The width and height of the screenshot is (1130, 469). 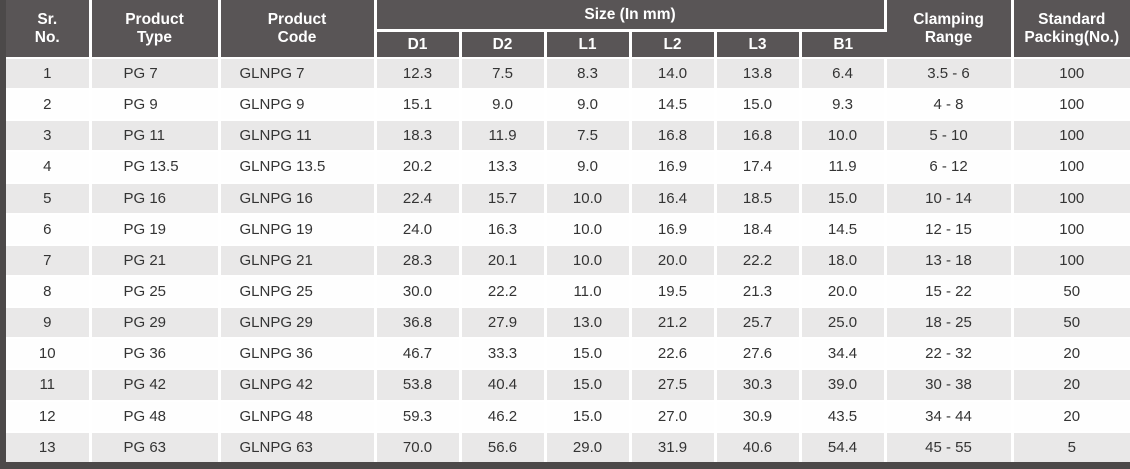 What do you see at coordinates (673, 197) in the screenshot?
I see `cell-l2: 16.4` at bounding box center [673, 197].